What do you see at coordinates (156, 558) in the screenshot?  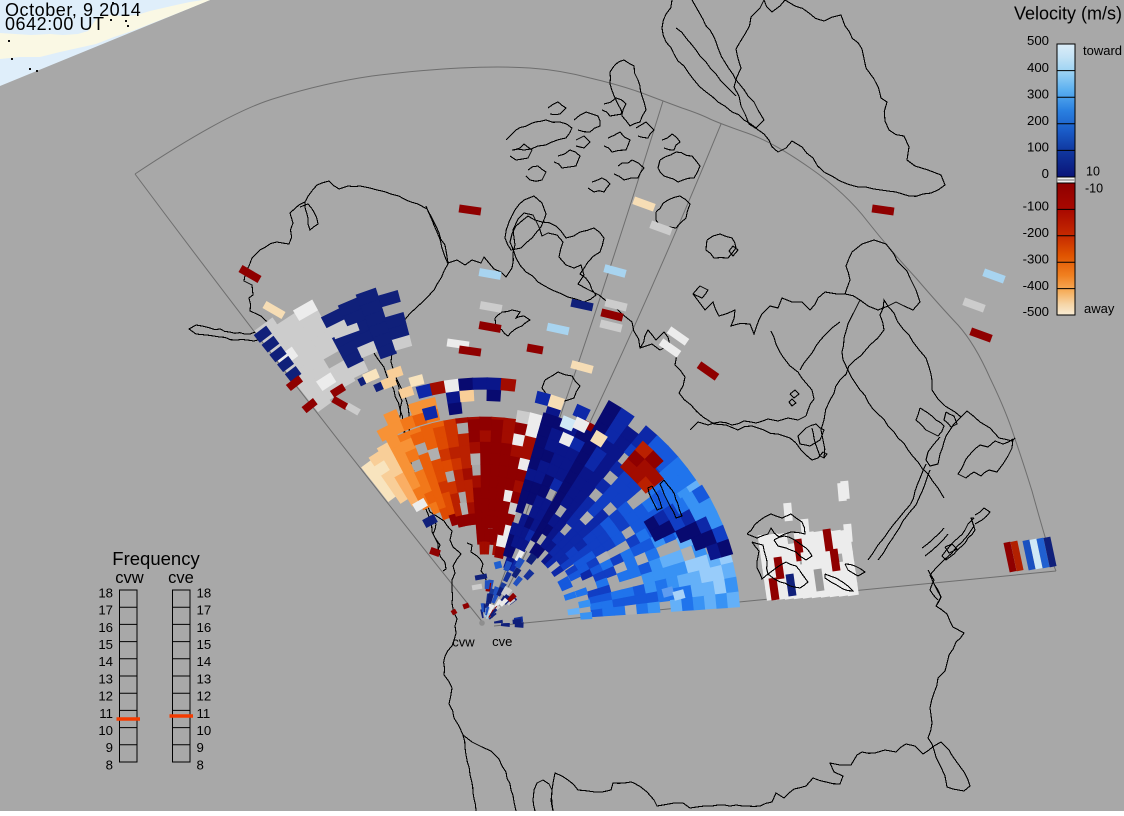 I see `svg-text: Frequency` at bounding box center [156, 558].